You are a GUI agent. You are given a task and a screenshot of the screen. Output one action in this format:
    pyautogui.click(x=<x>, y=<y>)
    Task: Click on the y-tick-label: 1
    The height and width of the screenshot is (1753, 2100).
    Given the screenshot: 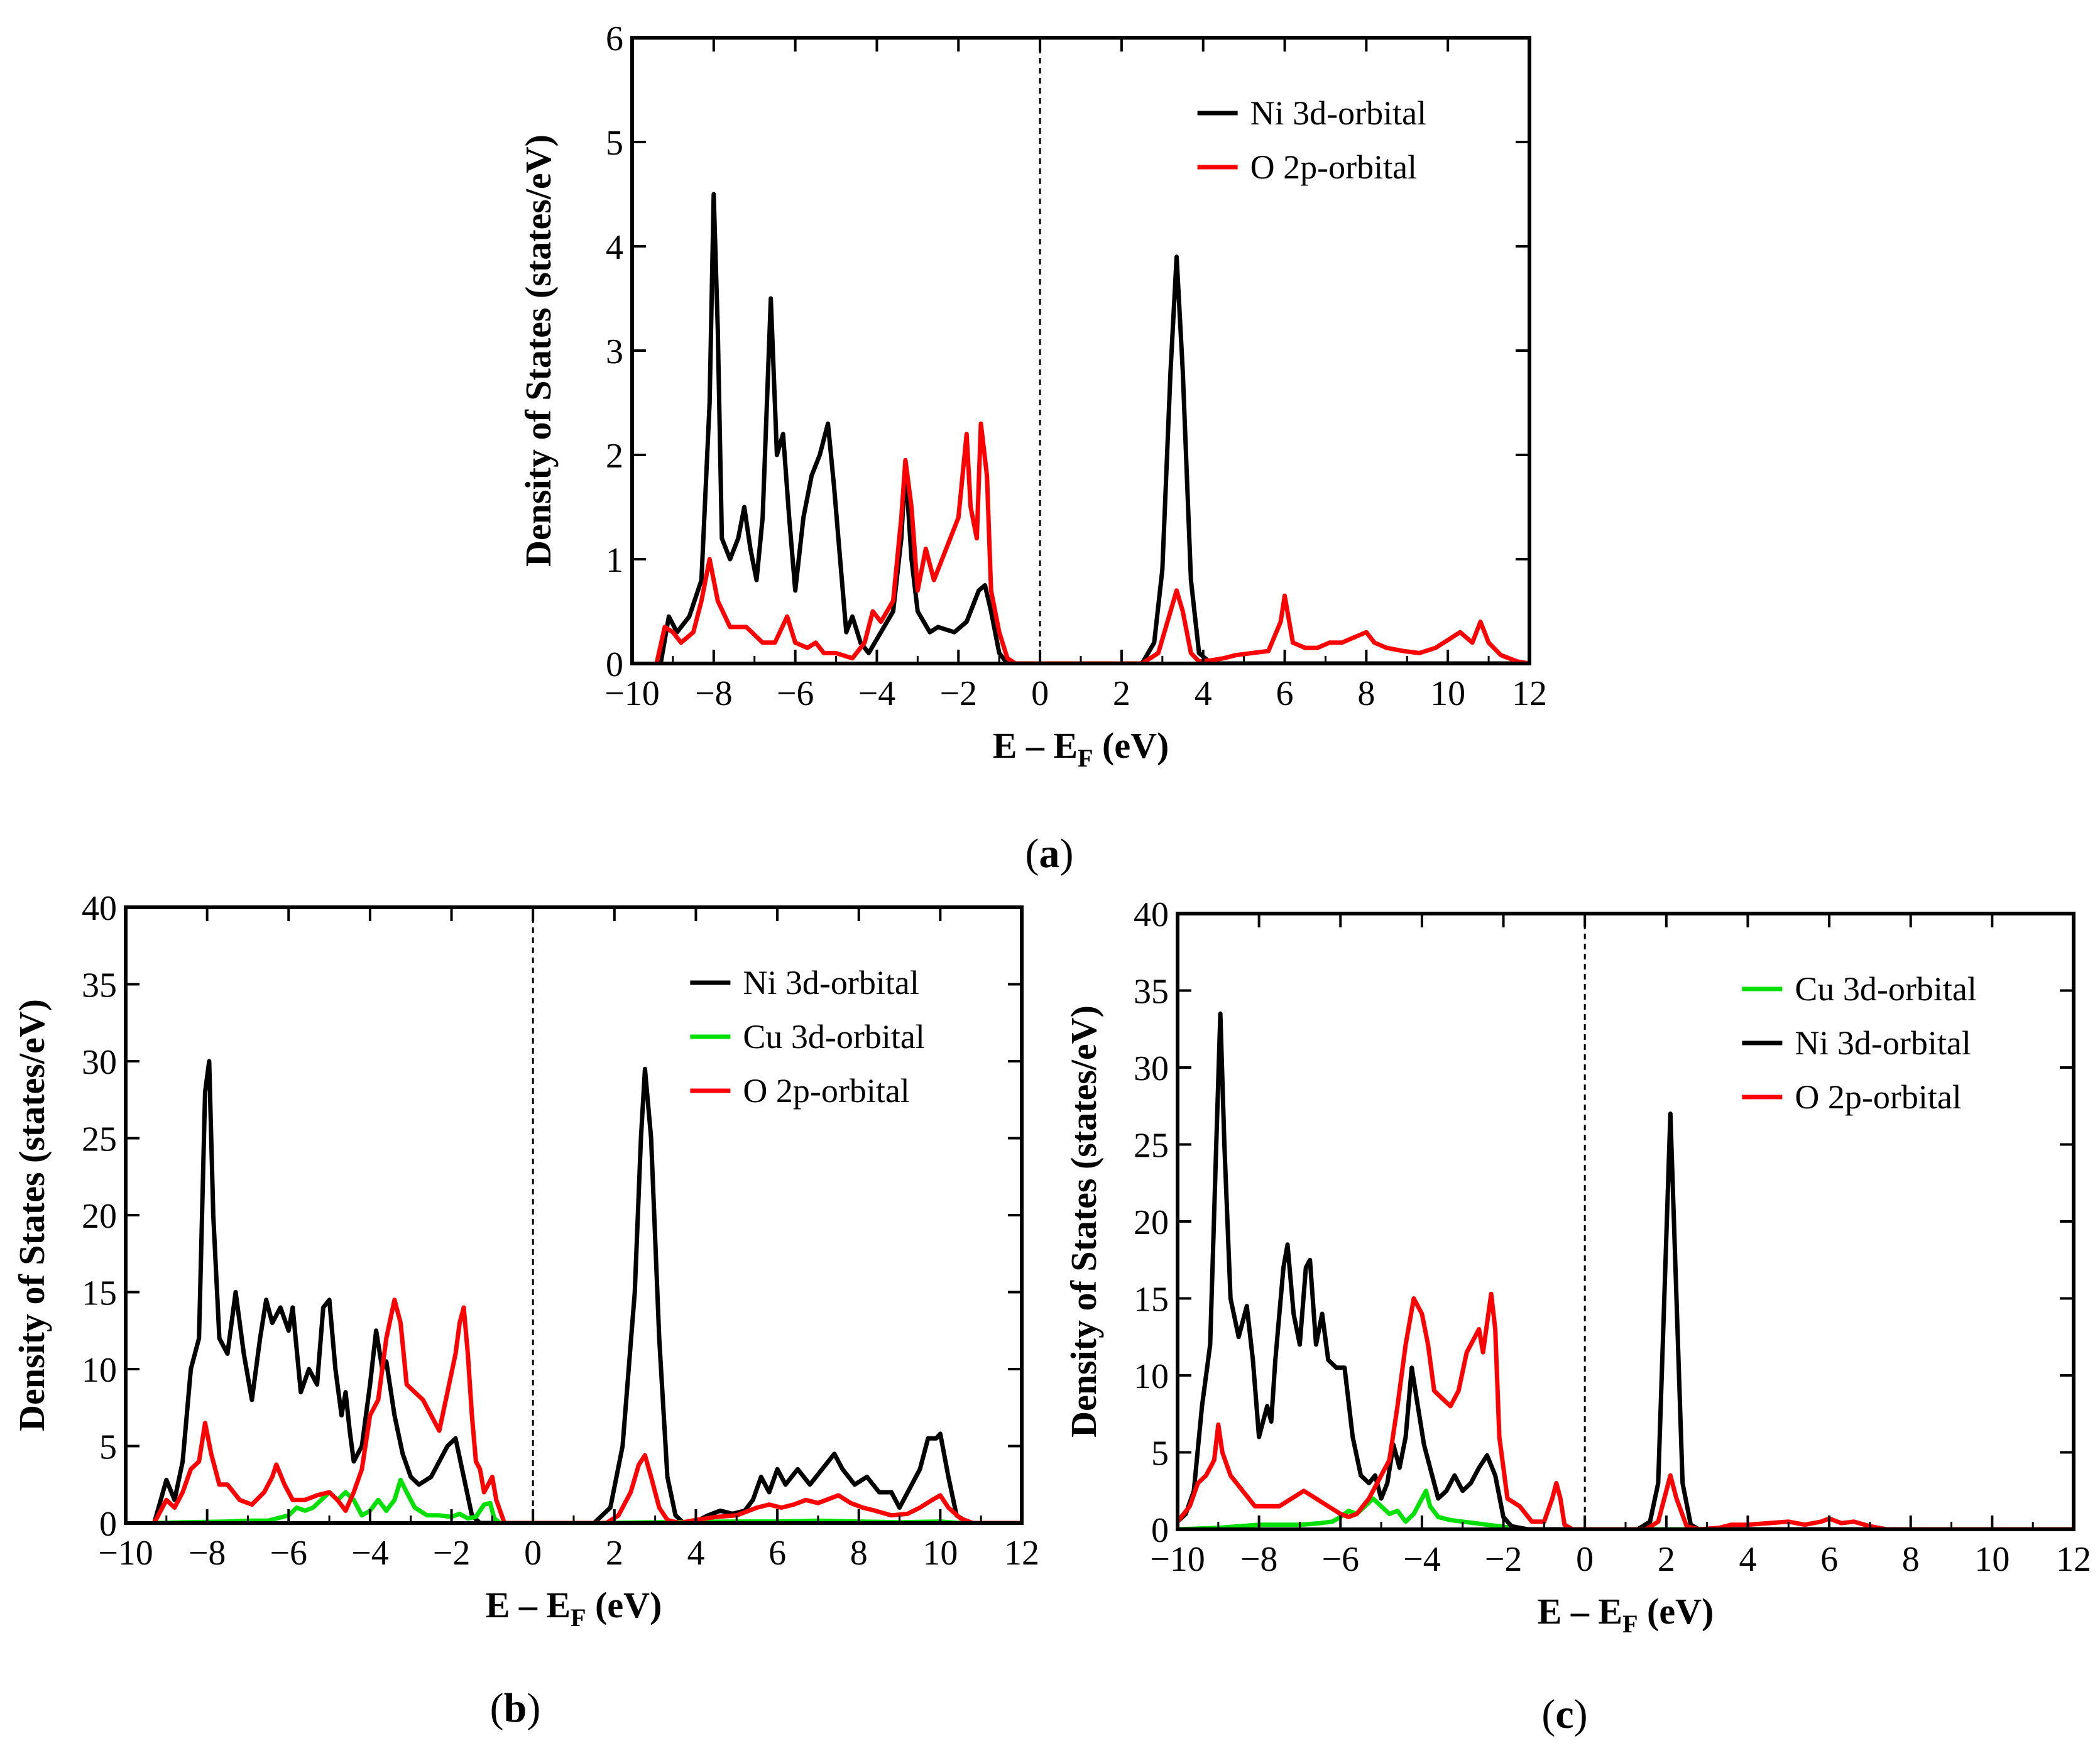 What is the action you would take?
    pyautogui.click(x=614, y=560)
    